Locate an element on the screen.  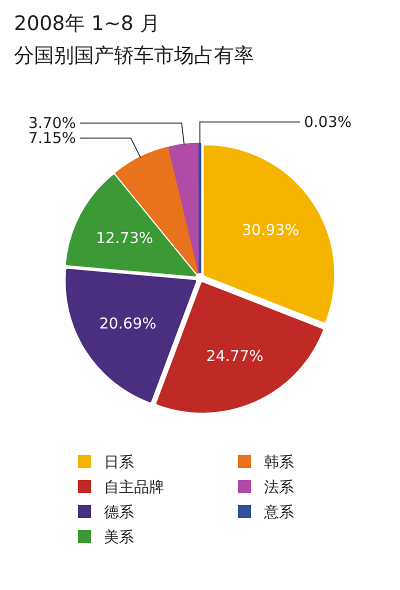
chart-title: 2008年 1~8 月 is located at coordinates (87, 23).